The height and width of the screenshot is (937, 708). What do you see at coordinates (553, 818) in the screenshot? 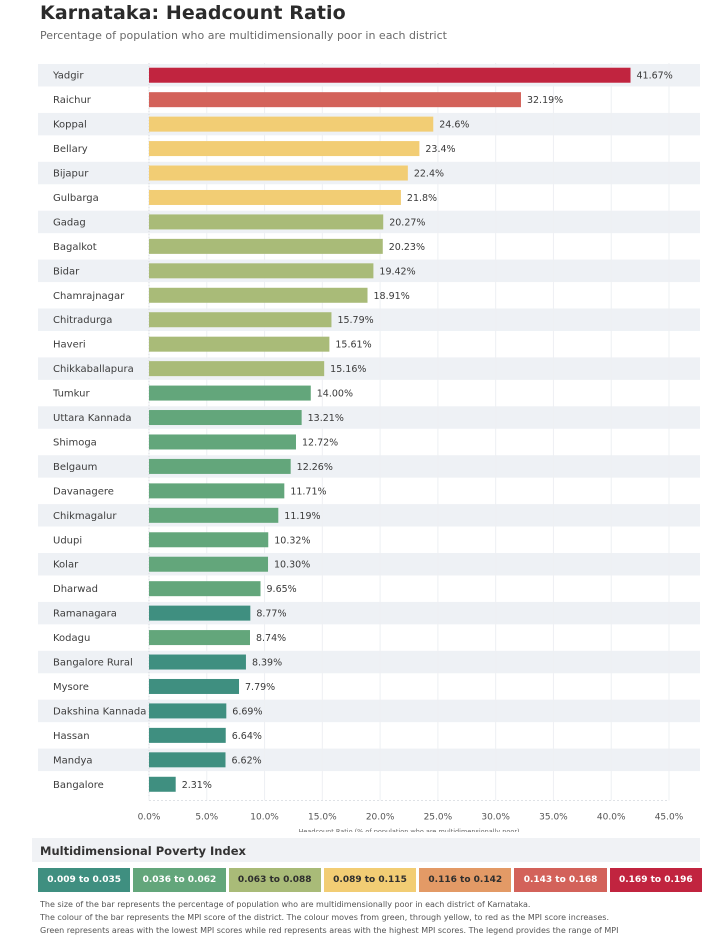
I see `x-tick-label: 35.0%` at bounding box center [553, 818].